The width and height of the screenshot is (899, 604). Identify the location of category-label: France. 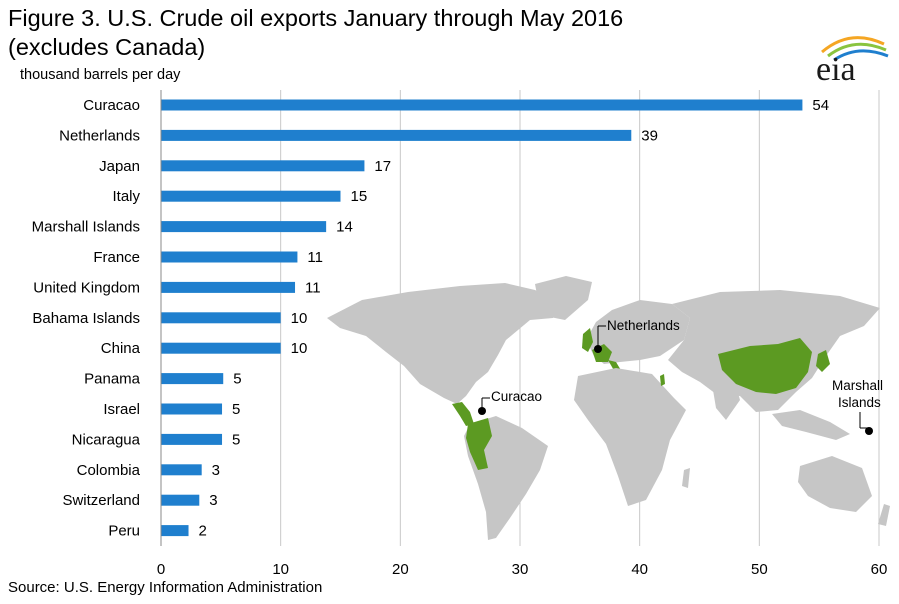
(116, 257).